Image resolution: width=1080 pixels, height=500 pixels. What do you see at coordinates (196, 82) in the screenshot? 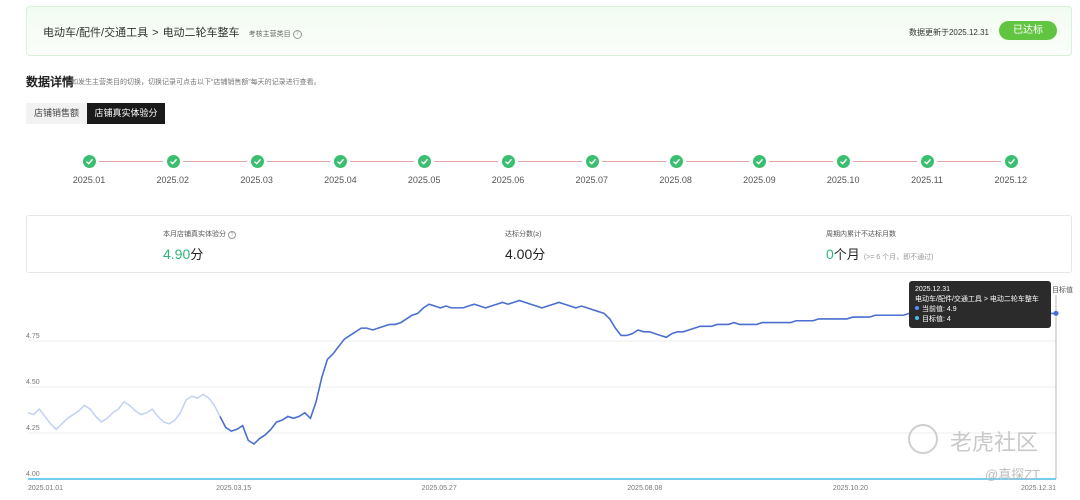
I see `section-subtitle: 如发生主营类目的切换，切换记录可点击以下“店铺销售额”每天的记录进行查看。` at bounding box center [196, 82].